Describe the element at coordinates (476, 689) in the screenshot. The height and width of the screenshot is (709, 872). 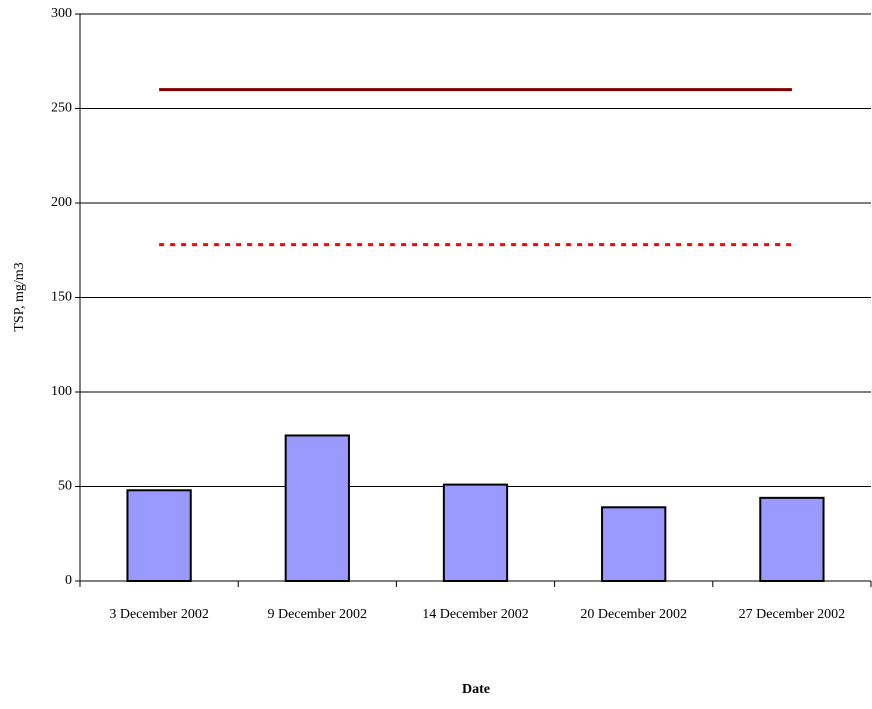
I see `x-axis-label: Date` at that location.